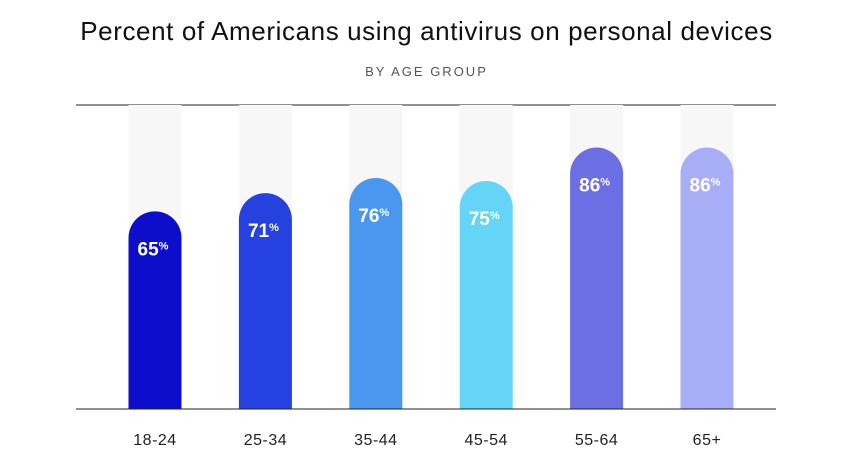 The image size is (853, 475). I want to click on bar-value-label: 65%, so click(153, 249).